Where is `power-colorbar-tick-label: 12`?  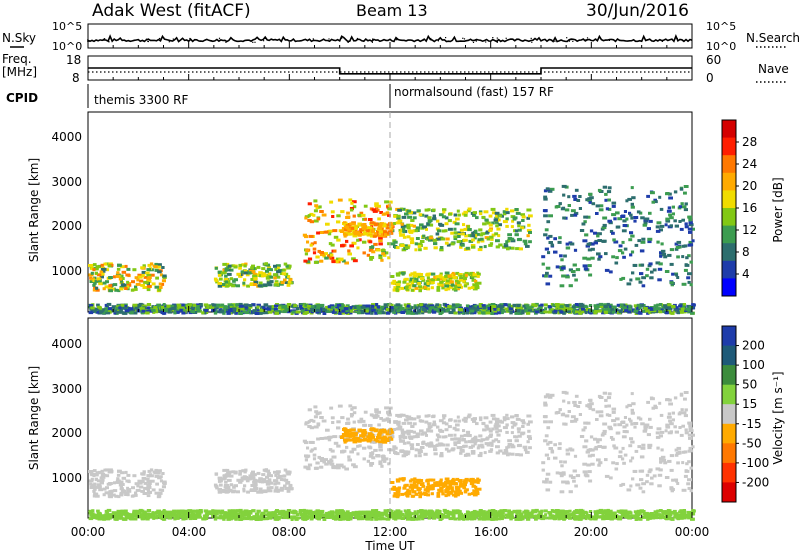 power-colorbar-tick-label: 12 is located at coordinates (749, 230).